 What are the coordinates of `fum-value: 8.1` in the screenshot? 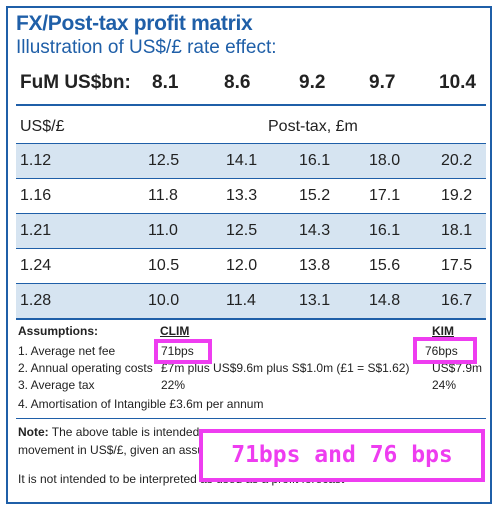 It's located at (165, 82).